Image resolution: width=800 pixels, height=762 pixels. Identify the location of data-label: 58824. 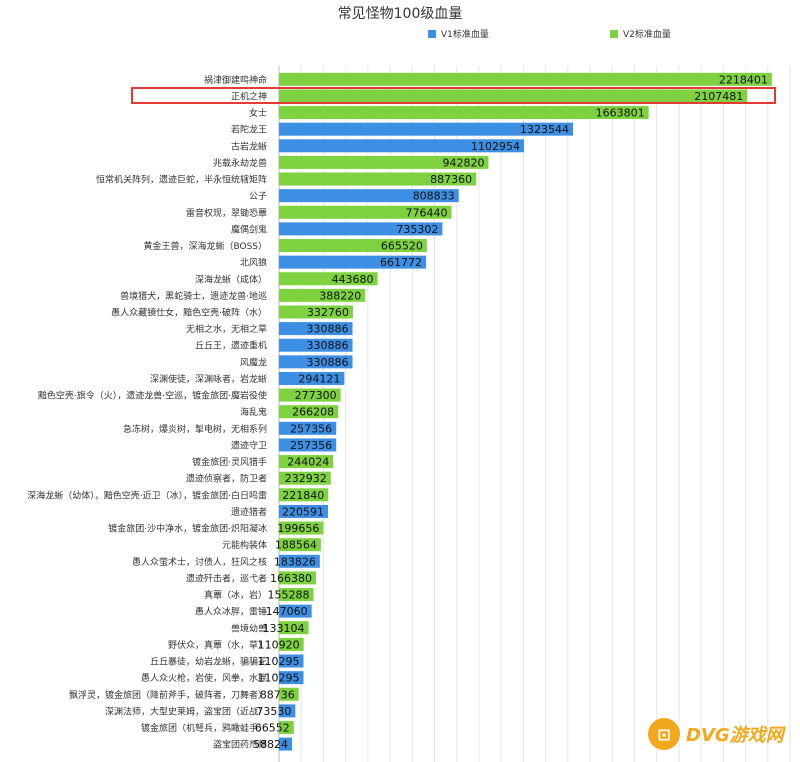
(270, 744).